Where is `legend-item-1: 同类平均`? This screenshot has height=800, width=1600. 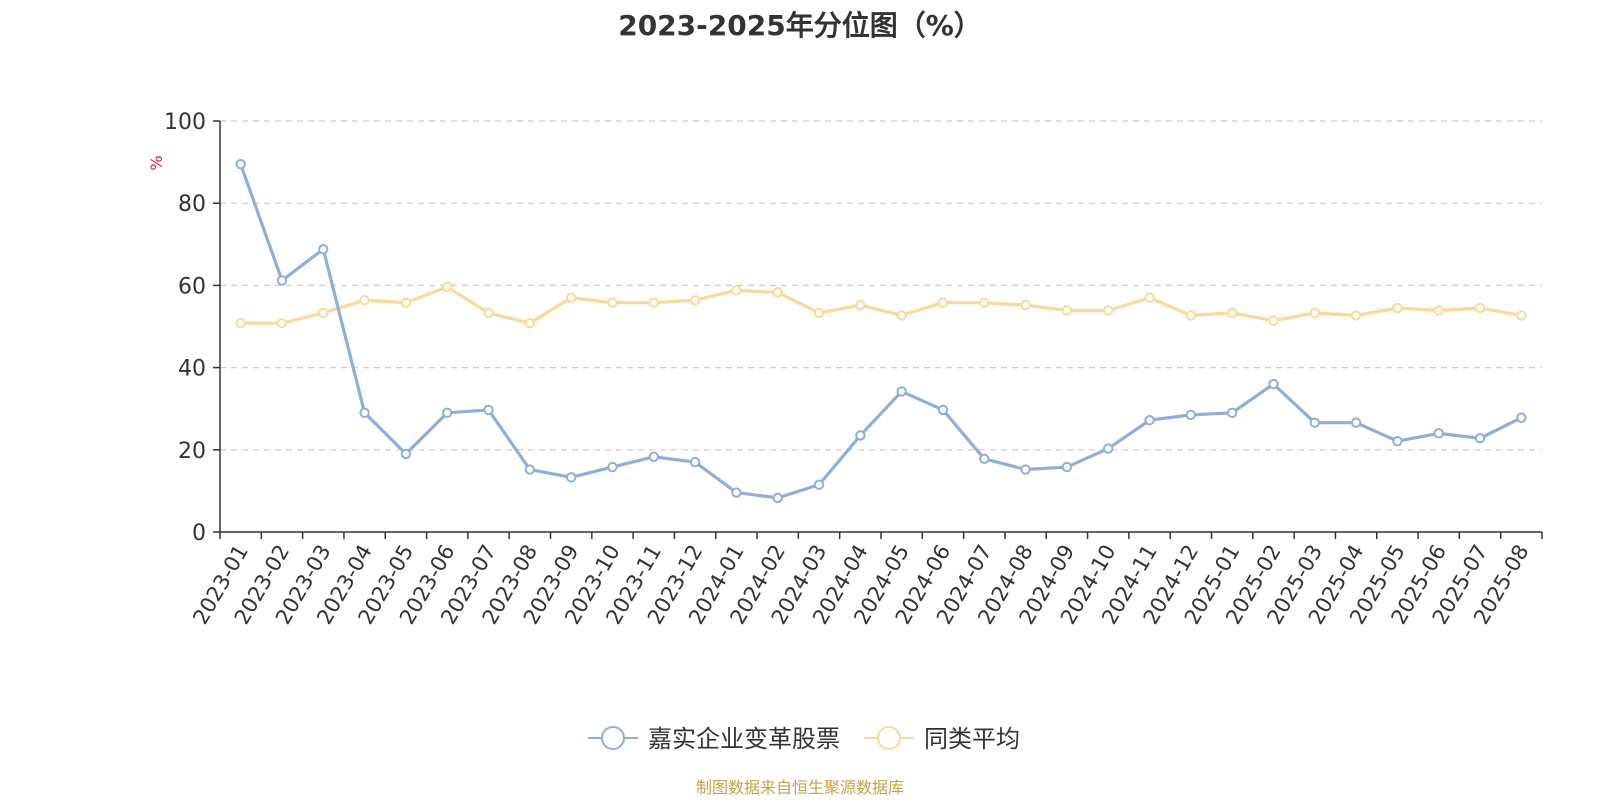
legend-item-1: 同类平均 is located at coordinates (942, 739).